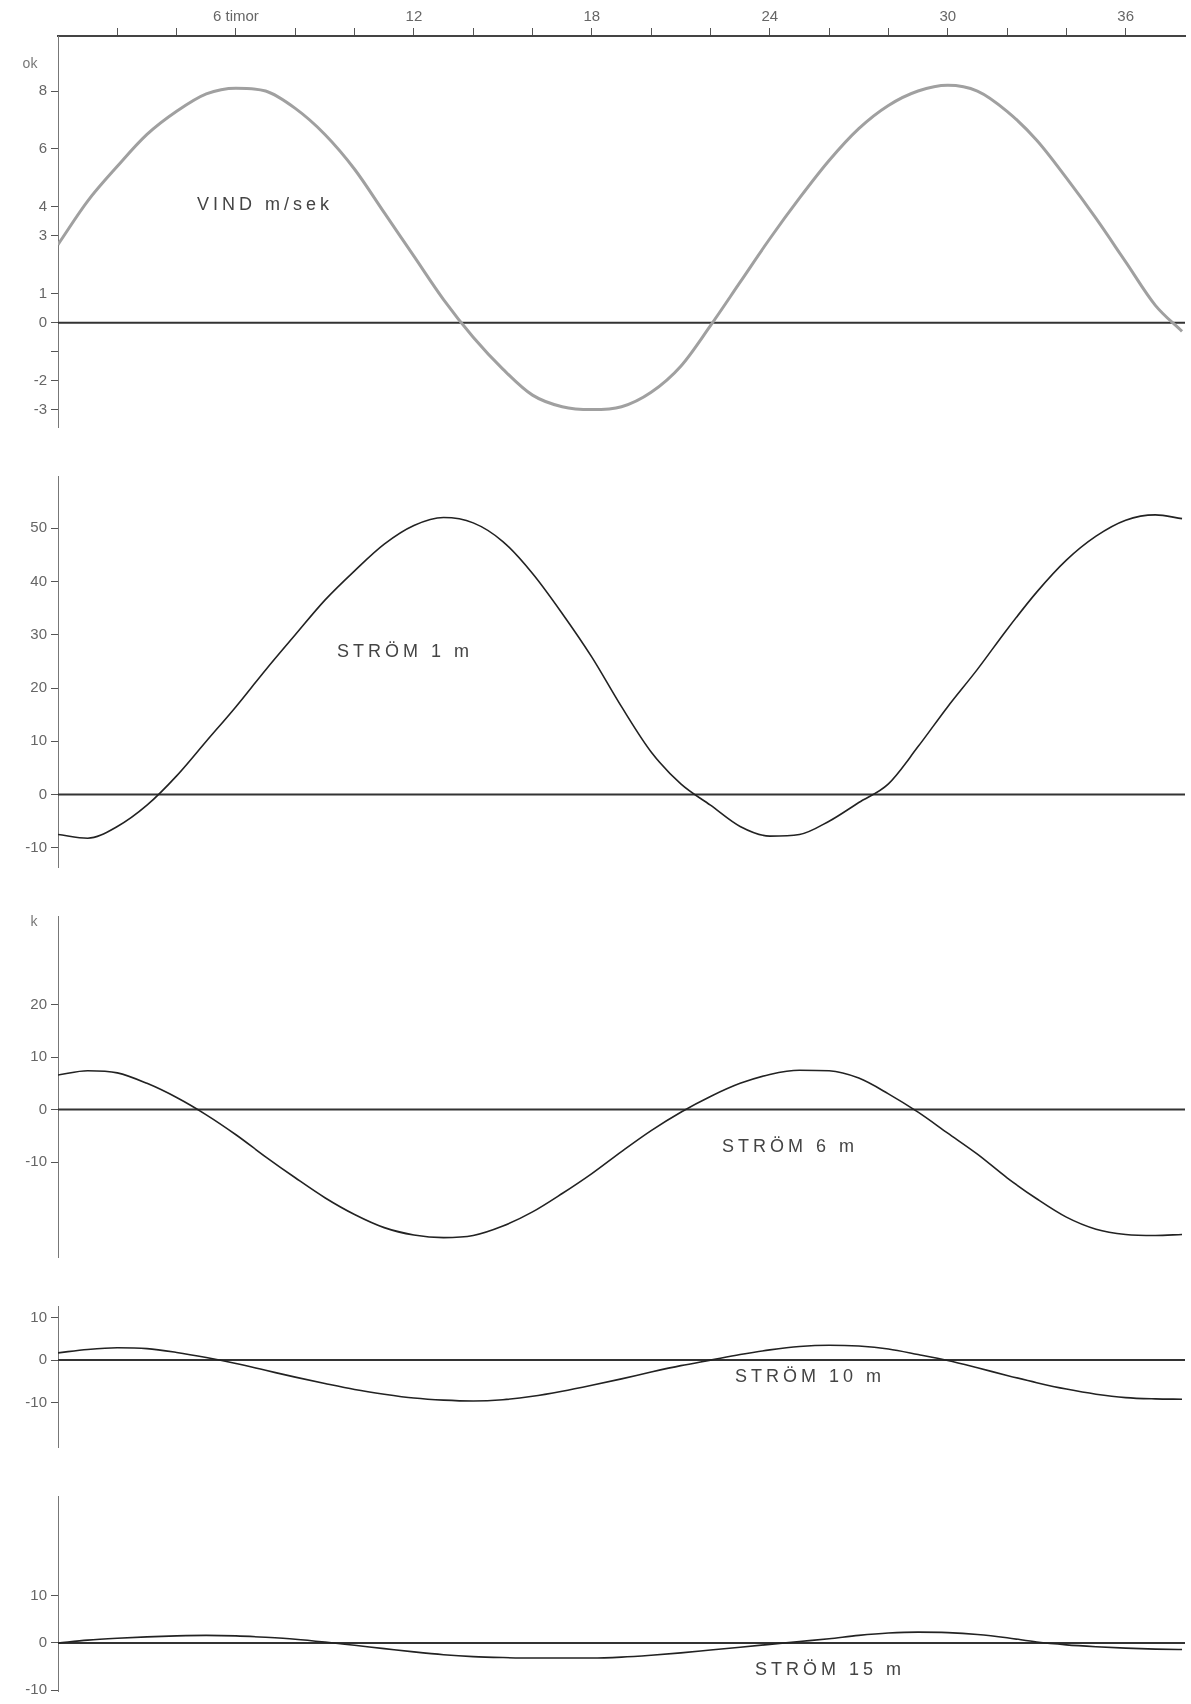 This screenshot has width=1191, height=1704. Describe the element at coordinates (42, 206) in the screenshot. I see `y-tick-label: 4` at that location.